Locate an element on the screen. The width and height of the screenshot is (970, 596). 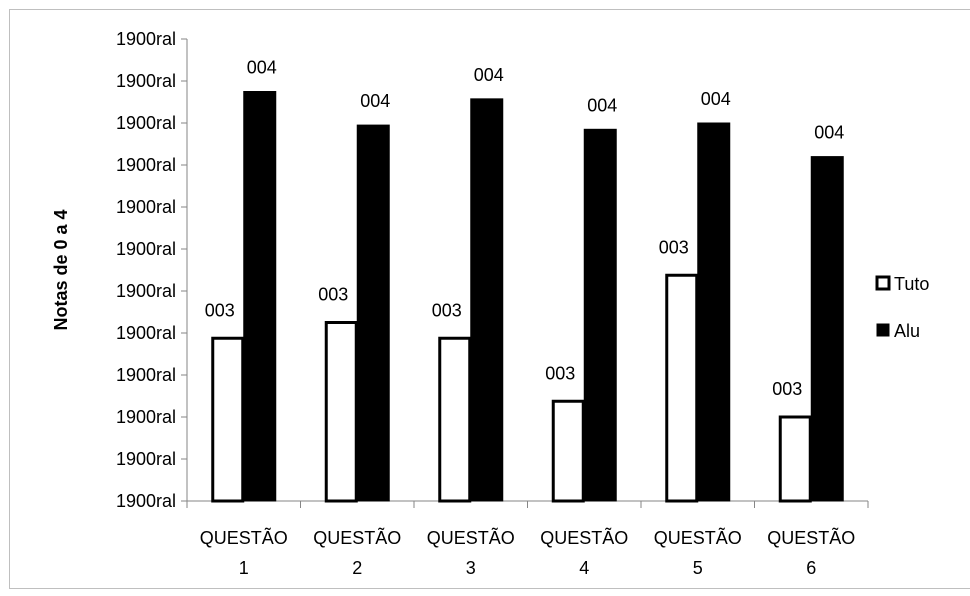
x-tick-label: 2 is located at coordinates (357, 568).